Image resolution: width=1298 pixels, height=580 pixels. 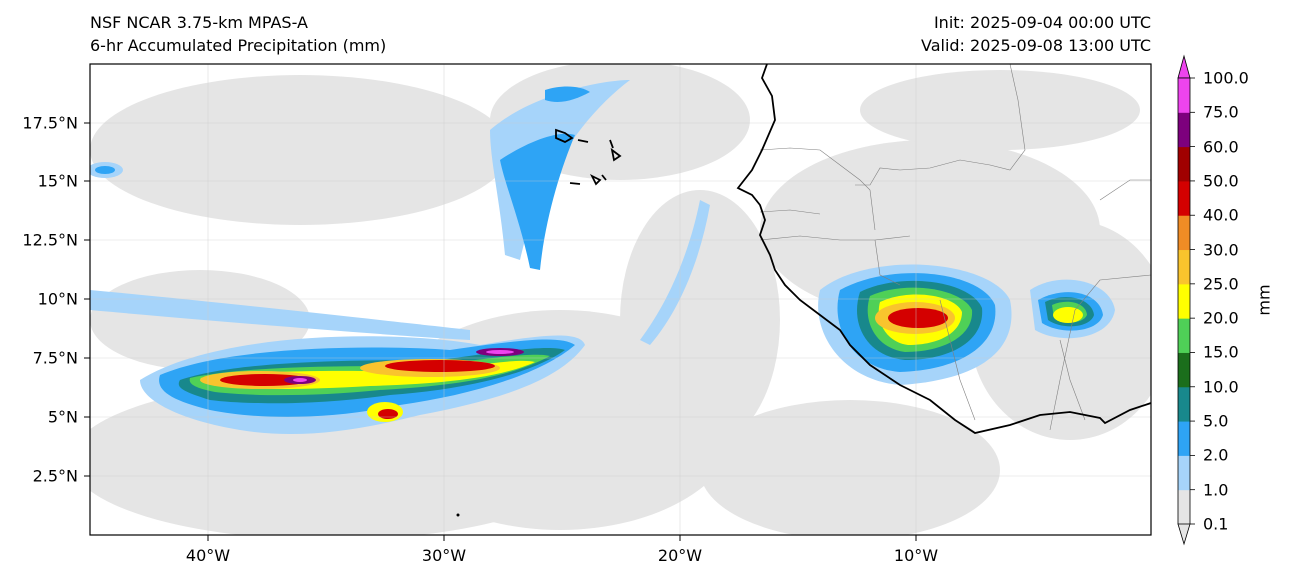 I want to click on colorbar-level-label: 15.0, so click(x=1221, y=352).